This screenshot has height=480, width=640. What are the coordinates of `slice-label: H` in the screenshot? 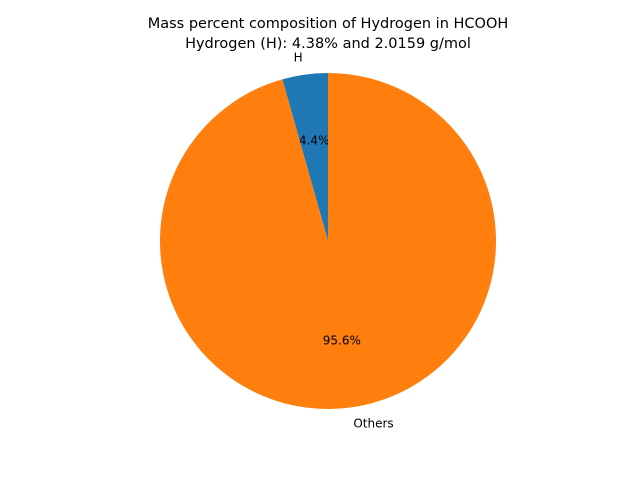 It's located at (298, 57).